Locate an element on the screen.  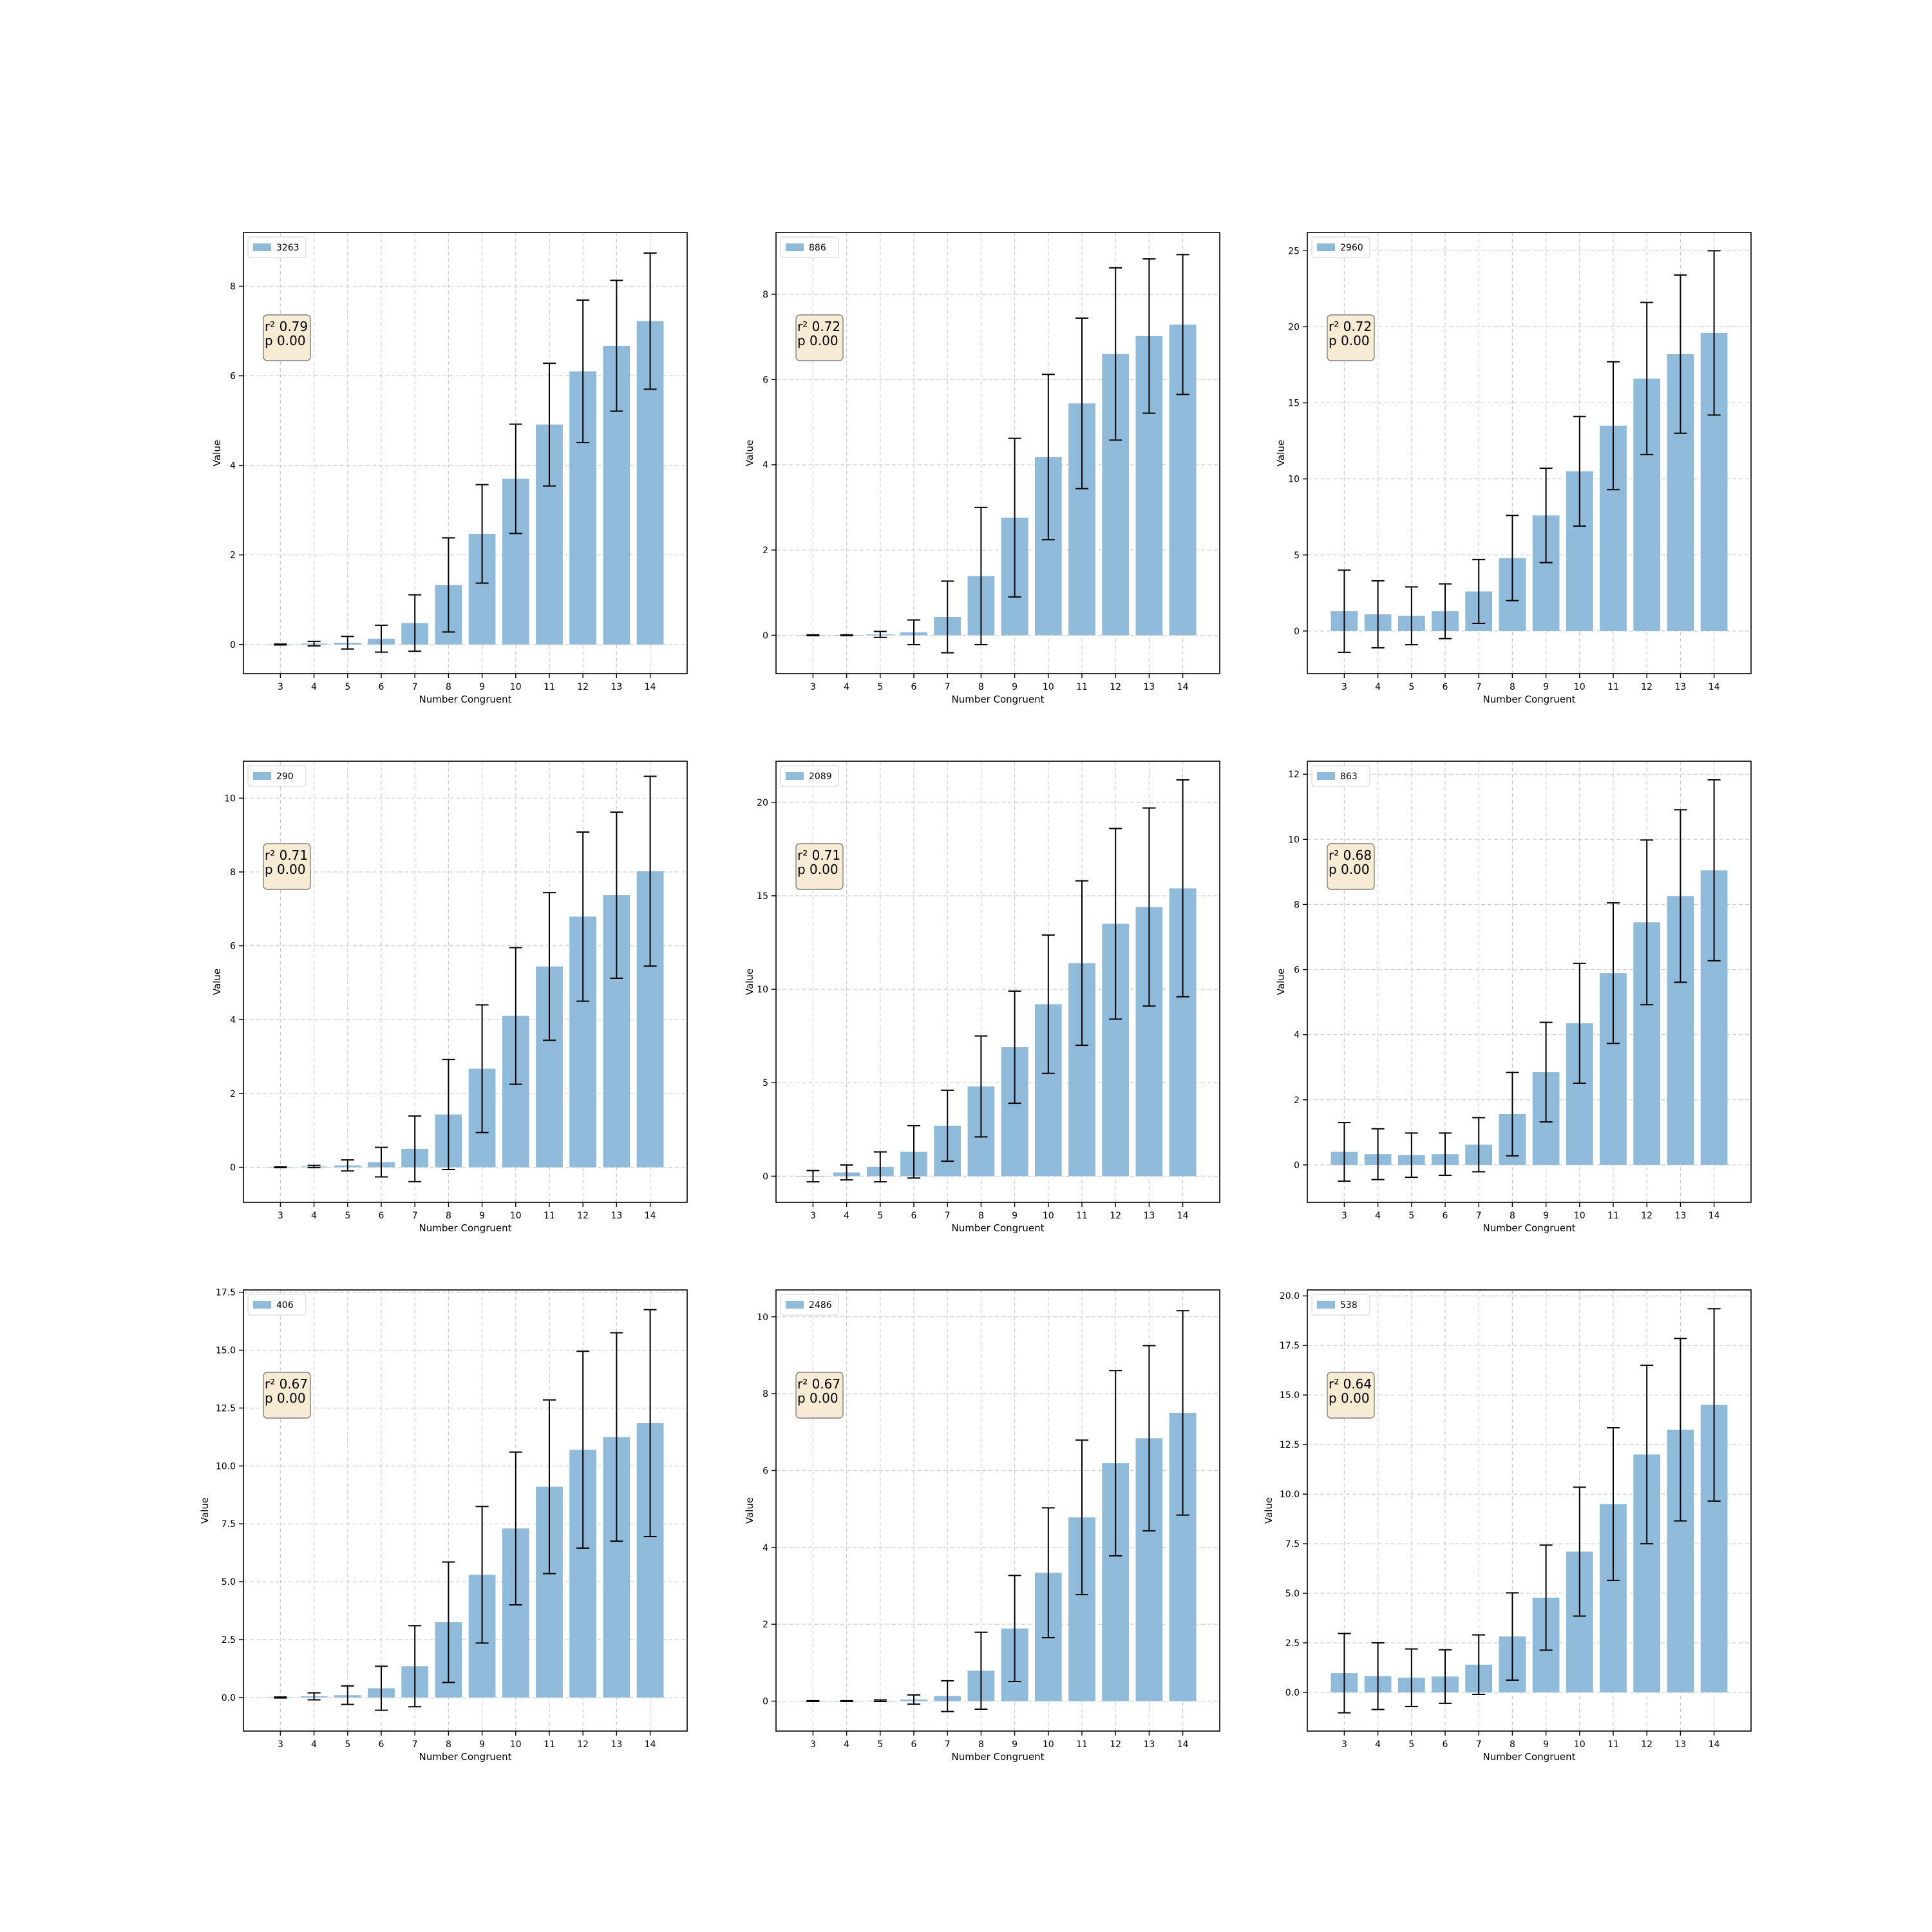
y-tick-label: 12 is located at coordinates (1294, 775).